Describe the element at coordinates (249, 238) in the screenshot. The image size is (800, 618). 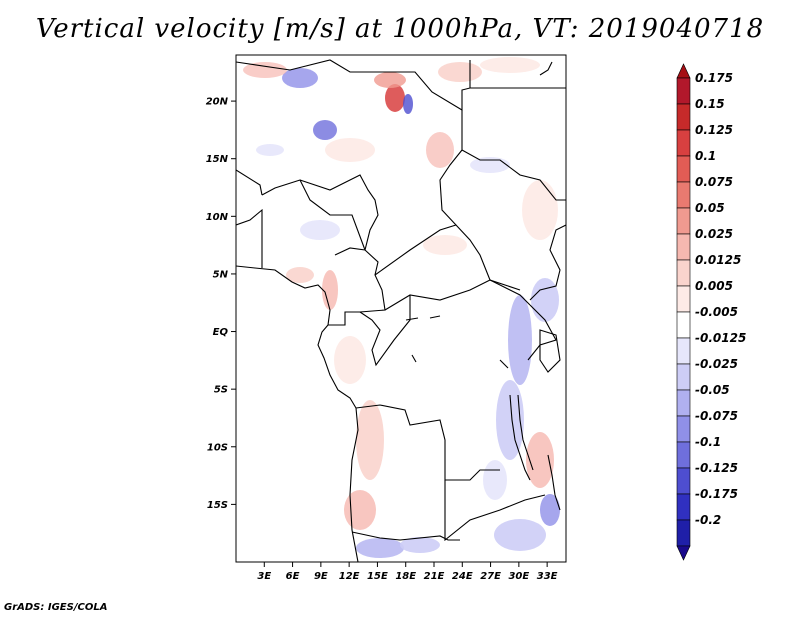
I see `border-ghana-togo` at that location.